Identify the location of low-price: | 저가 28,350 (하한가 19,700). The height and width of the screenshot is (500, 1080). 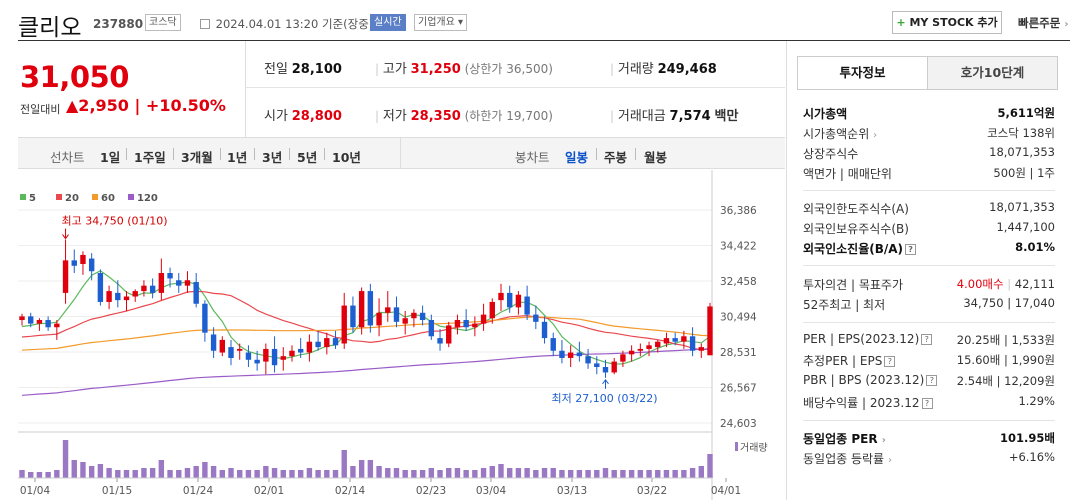
(464, 116).